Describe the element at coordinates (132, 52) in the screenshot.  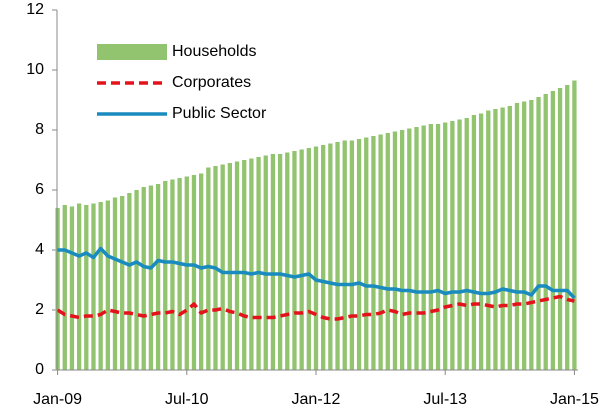
I see `legend-swatch` at that location.